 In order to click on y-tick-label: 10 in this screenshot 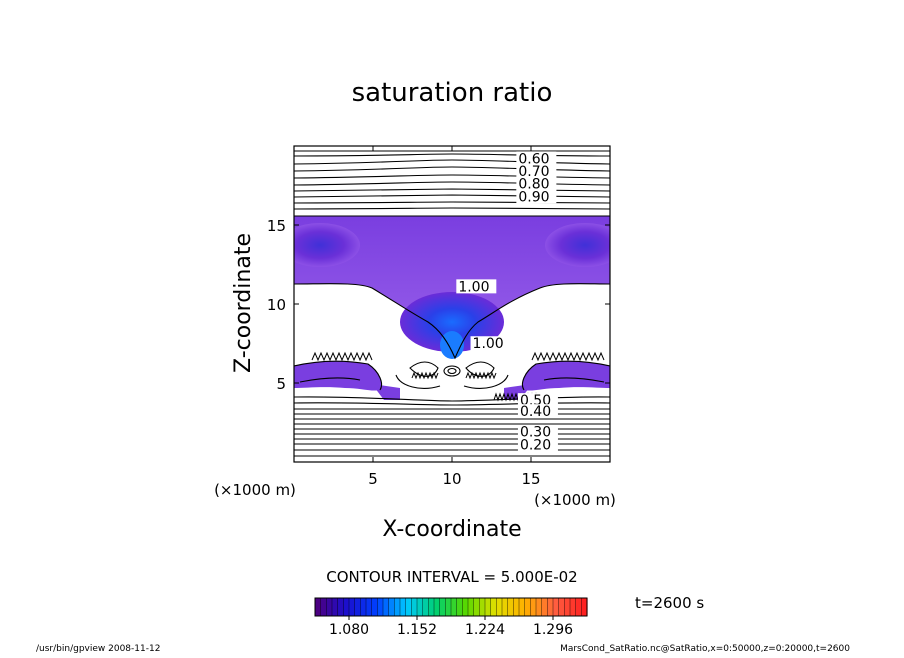, I will do `click(276, 305)`.